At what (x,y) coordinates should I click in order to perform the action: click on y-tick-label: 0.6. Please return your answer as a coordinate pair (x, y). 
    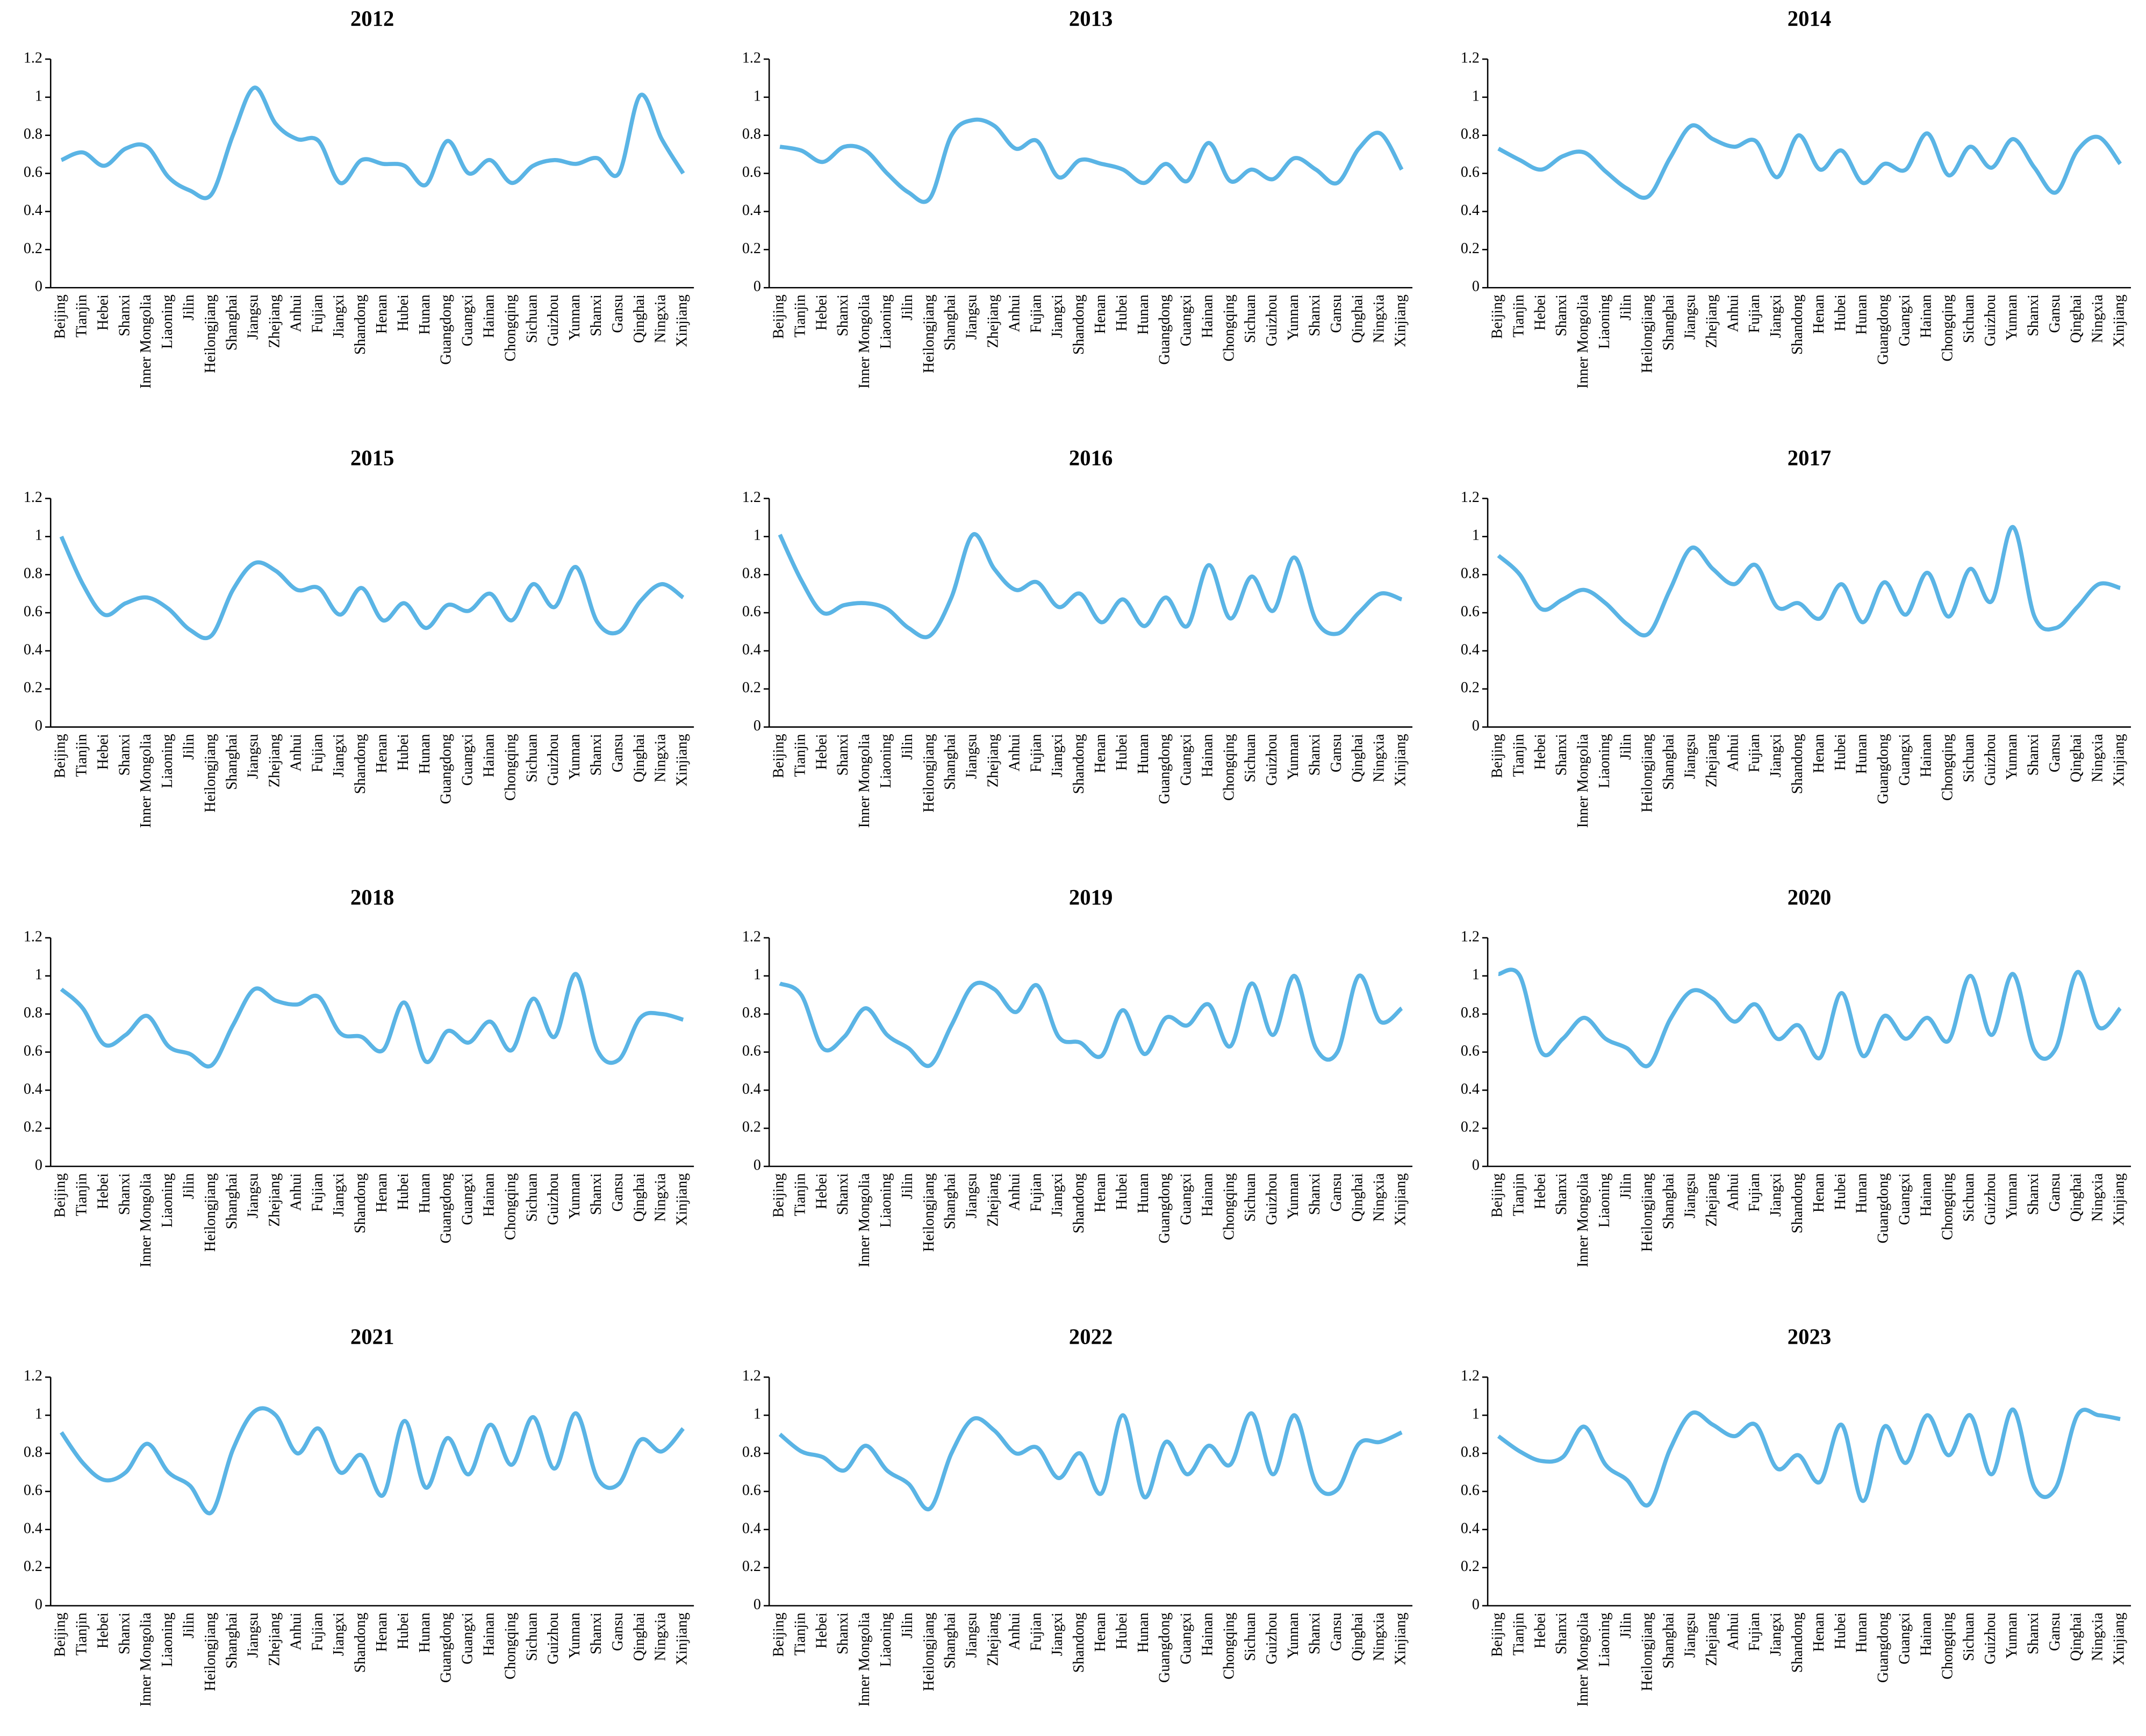
    Looking at the image, I should click on (1470, 611).